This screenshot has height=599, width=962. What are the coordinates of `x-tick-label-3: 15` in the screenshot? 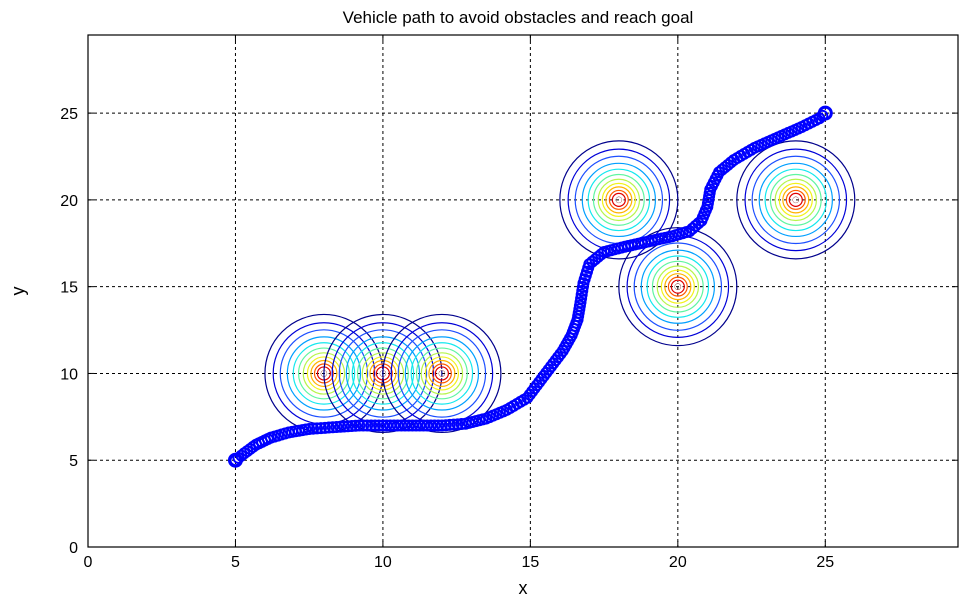 It's located at (530, 562).